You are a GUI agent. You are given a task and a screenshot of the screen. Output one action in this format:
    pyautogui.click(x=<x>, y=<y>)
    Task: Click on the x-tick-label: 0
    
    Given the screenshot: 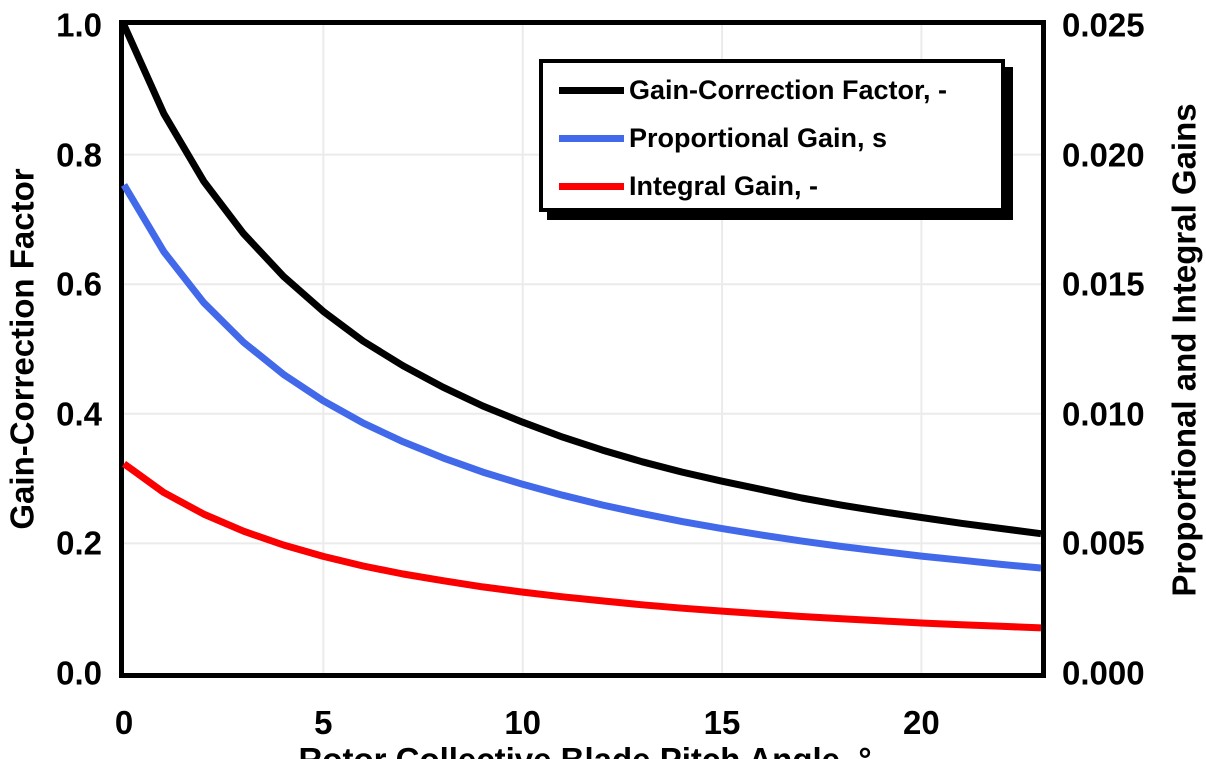 What is the action you would take?
    pyautogui.click(x=124, y=722)
    